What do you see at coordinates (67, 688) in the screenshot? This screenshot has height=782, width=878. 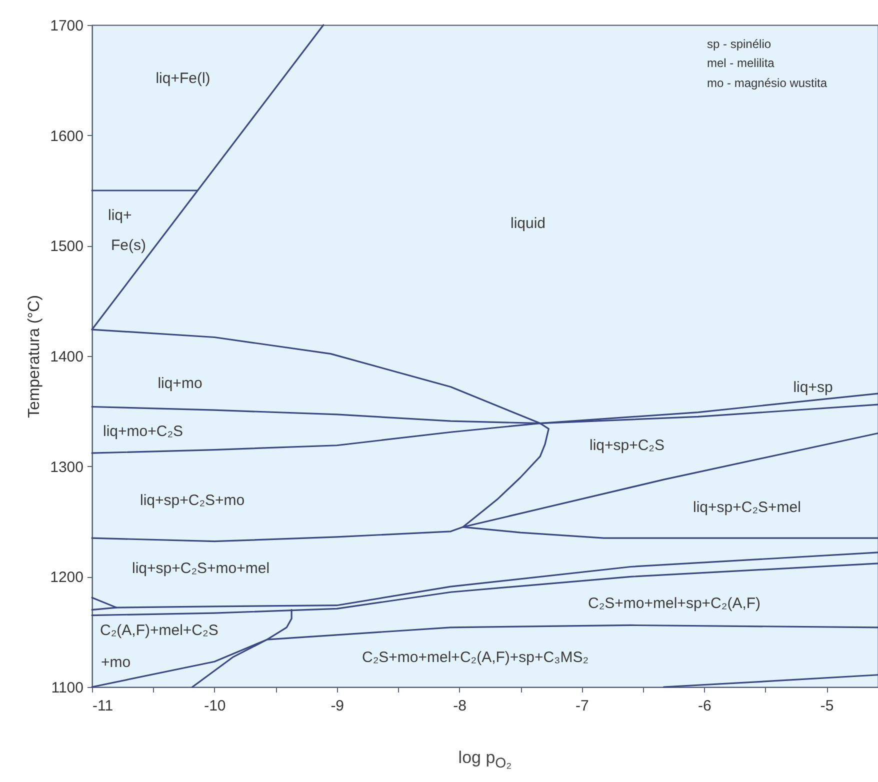 I see `y-tick-label: 1100` at bounding box center [67, 688].